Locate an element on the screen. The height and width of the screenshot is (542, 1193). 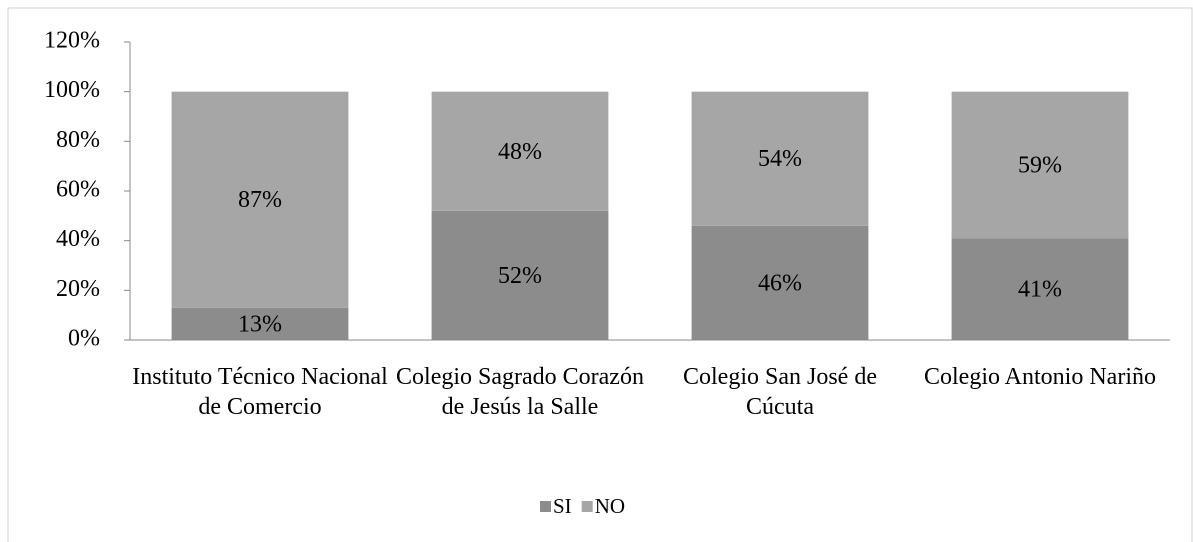
y-tick-label: 120% is located at coordinates (72, 41).